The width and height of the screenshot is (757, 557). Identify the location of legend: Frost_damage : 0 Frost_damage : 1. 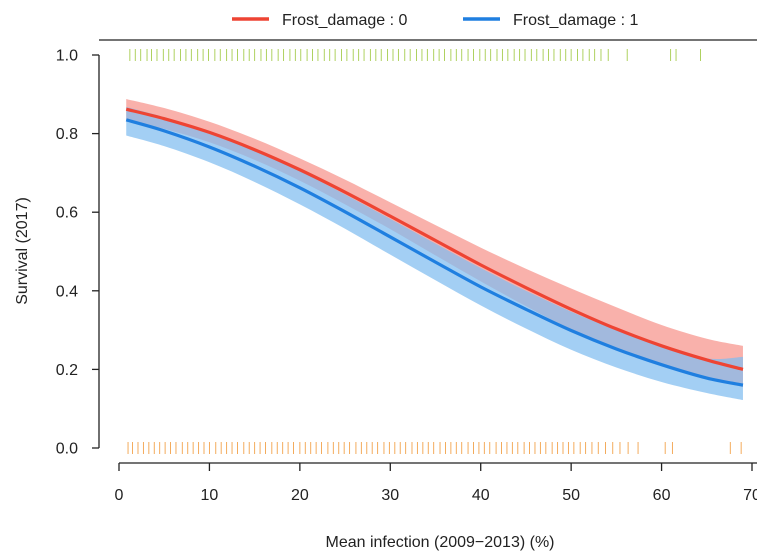
(435, 20).